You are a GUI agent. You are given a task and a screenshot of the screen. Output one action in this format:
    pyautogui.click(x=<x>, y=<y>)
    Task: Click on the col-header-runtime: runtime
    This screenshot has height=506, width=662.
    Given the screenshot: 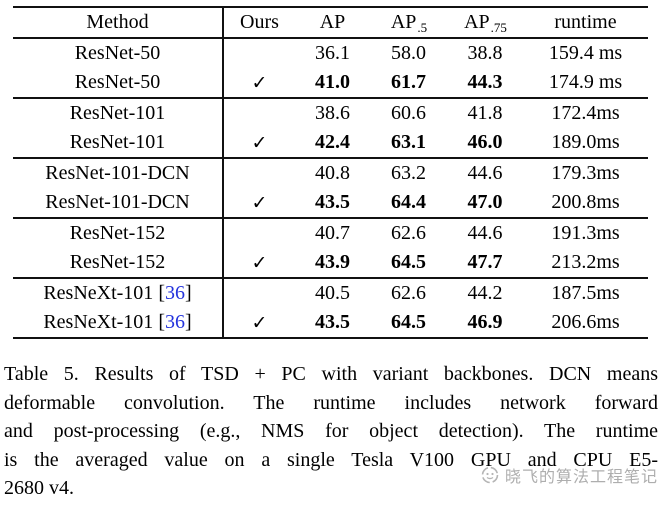 What is the action you would take?
    pyautogui.click(x=585, y=22)
    